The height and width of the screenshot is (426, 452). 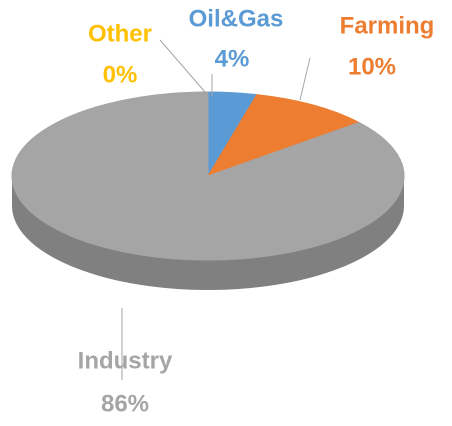 What do you see at coordinates (236, 18) in the screenshot?
I see `category-label: Oil&Gas` at bounding box center [236, 18].